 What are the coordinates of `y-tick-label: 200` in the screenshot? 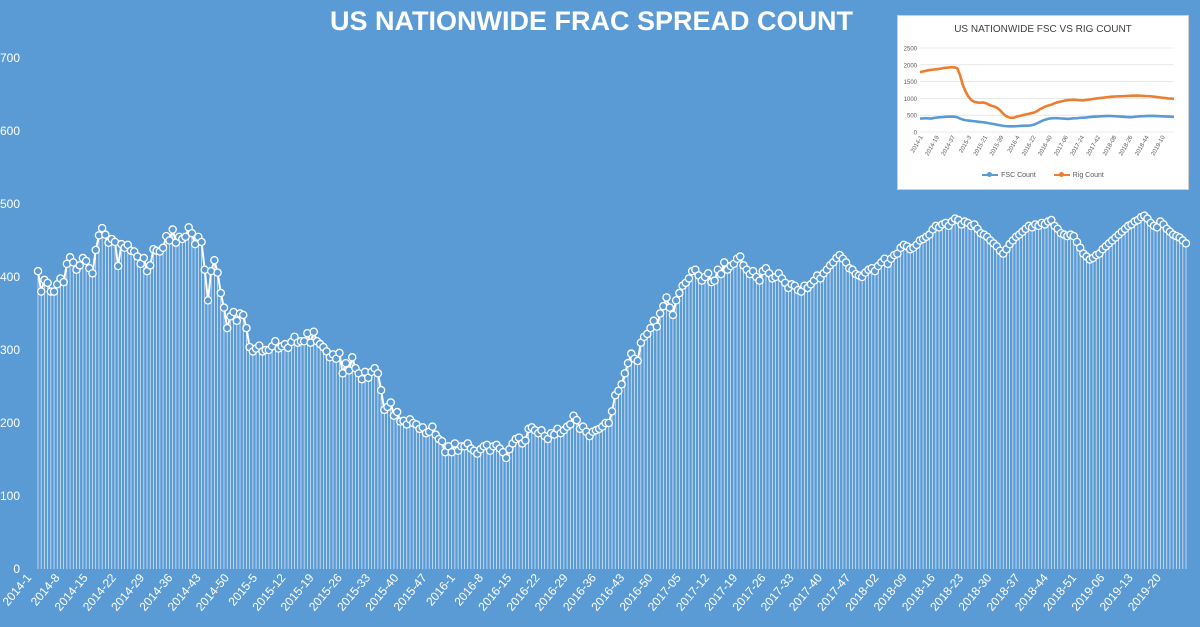 It's located at (10, 423).